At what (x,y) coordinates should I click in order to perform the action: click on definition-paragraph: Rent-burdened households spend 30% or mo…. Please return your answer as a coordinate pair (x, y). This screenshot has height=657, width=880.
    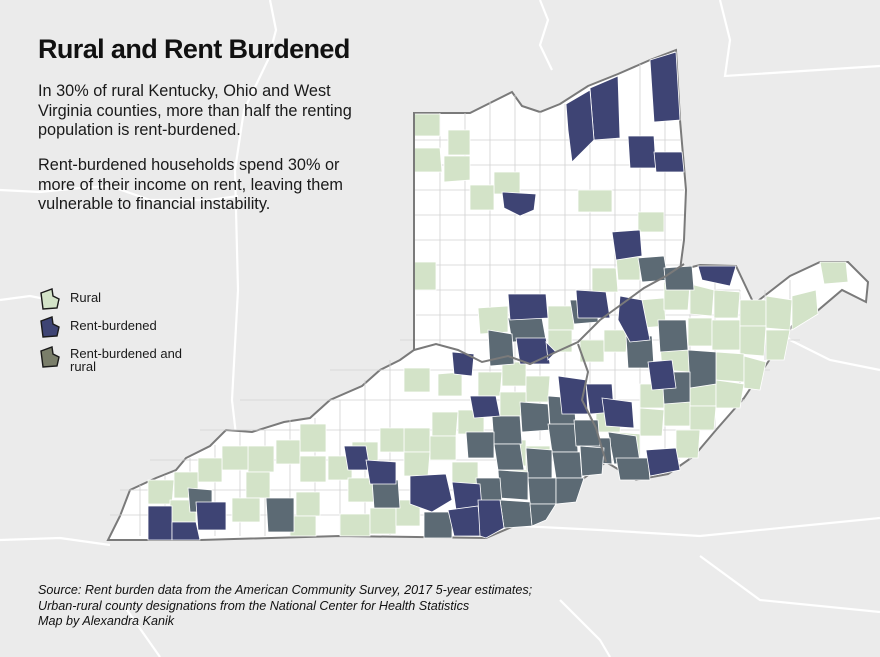
    Looking at the image, I should click on (190, 184).